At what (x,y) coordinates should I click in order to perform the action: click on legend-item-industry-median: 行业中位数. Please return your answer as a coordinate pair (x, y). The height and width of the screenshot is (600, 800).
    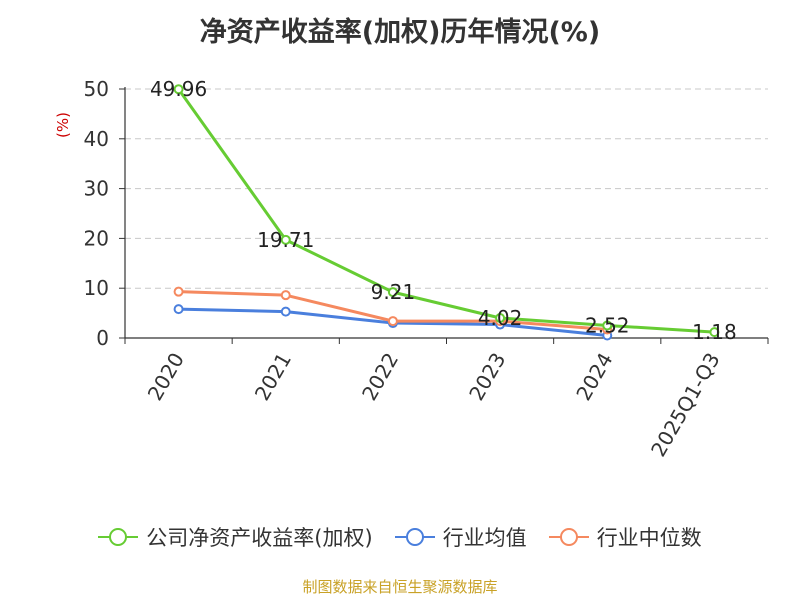
    Looking at the image, I should click on (625, 537).